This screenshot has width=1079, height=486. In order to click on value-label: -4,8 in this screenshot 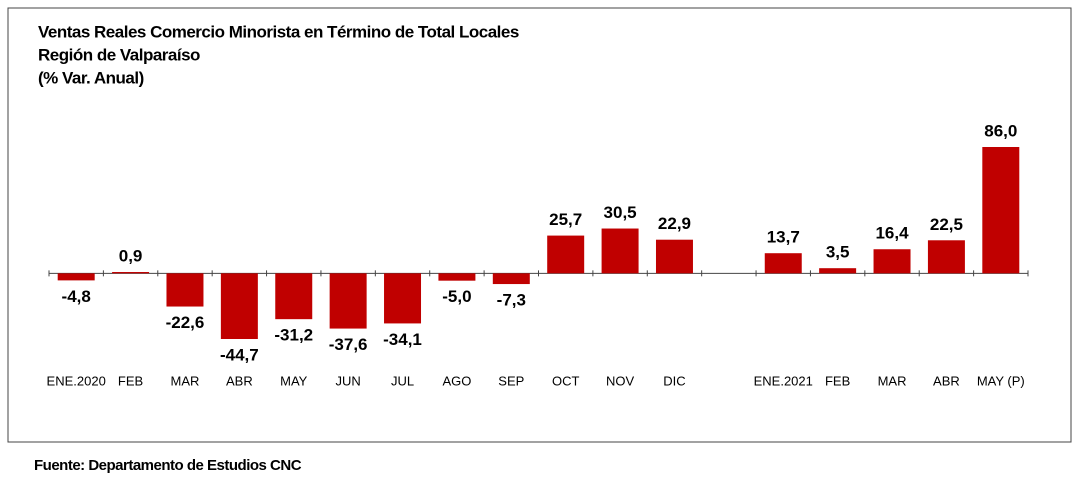, I will do `click(76, 296)`.